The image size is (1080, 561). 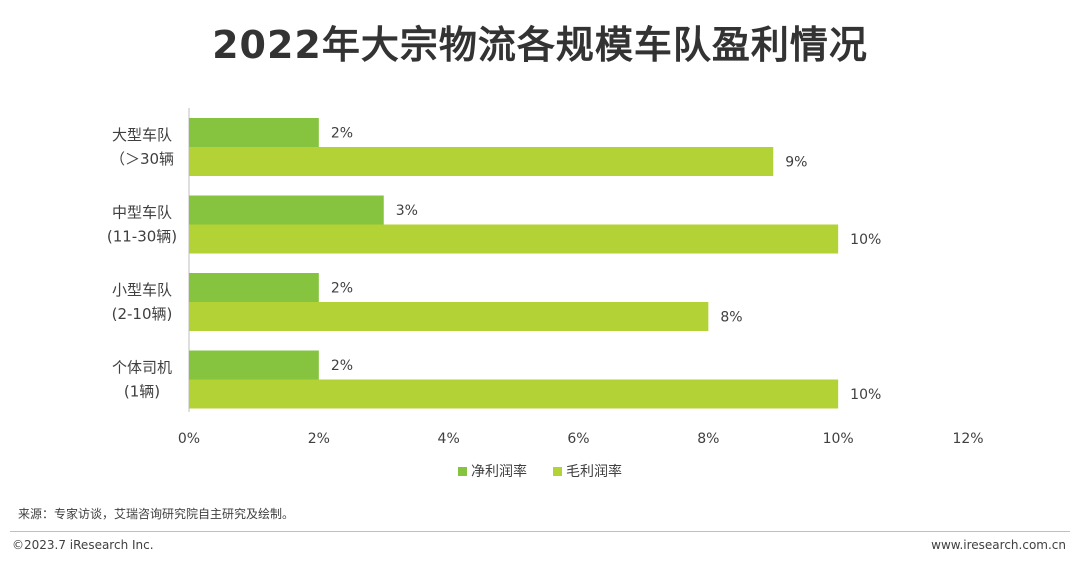 I want to click on category-label-1-line1: 中型车队, so click(x=142, y=213).